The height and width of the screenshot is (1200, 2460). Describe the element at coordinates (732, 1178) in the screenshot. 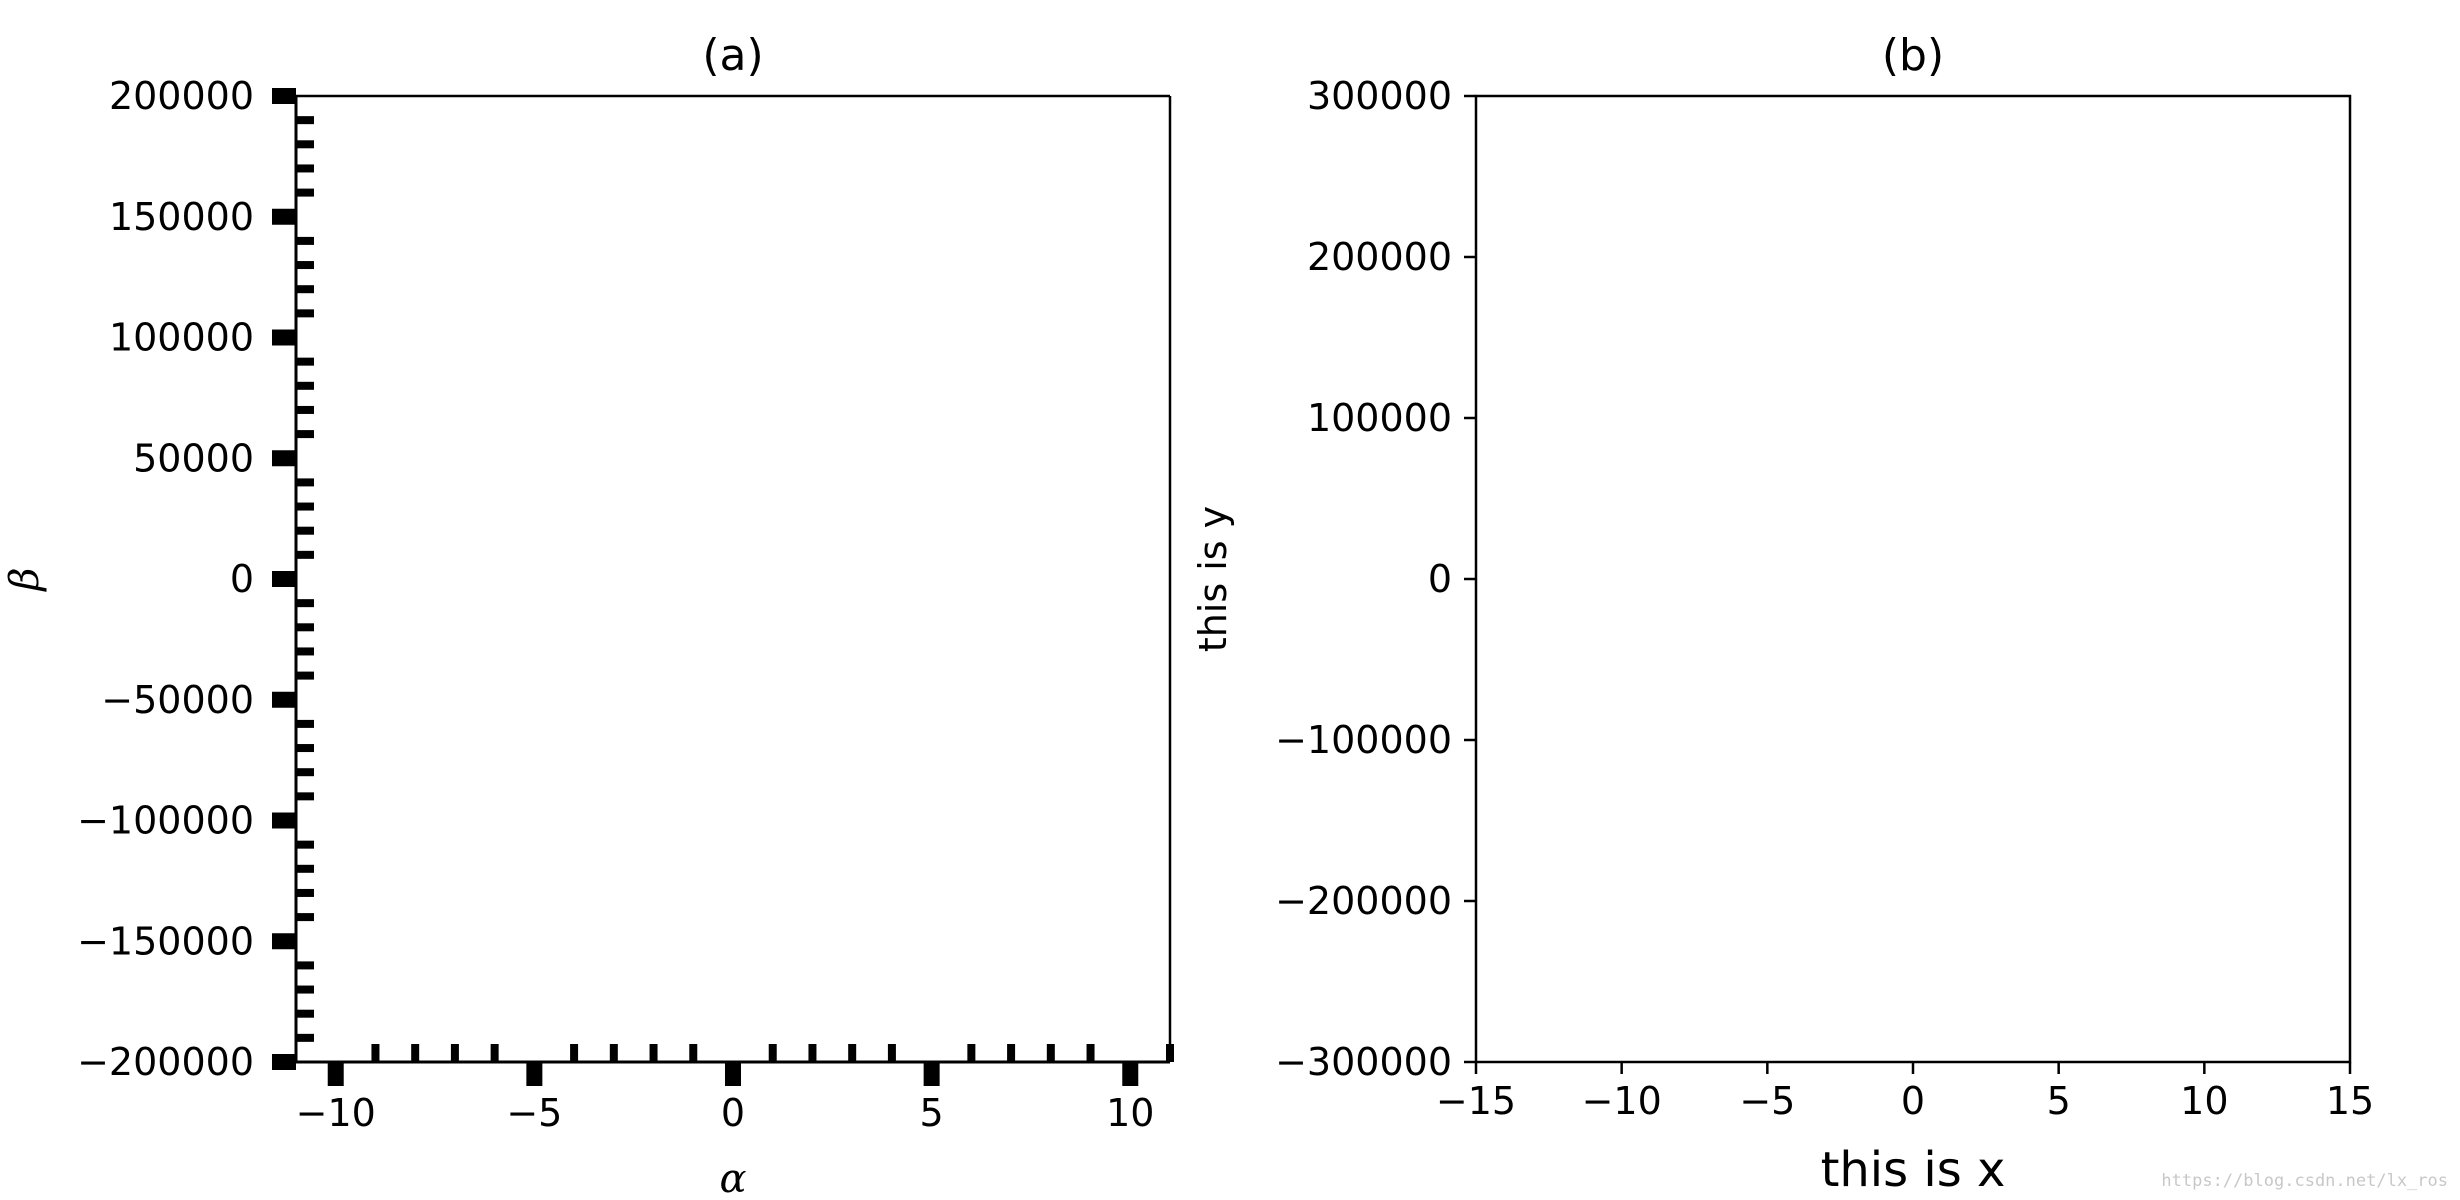

I see `x-axis-label: α` at that location.